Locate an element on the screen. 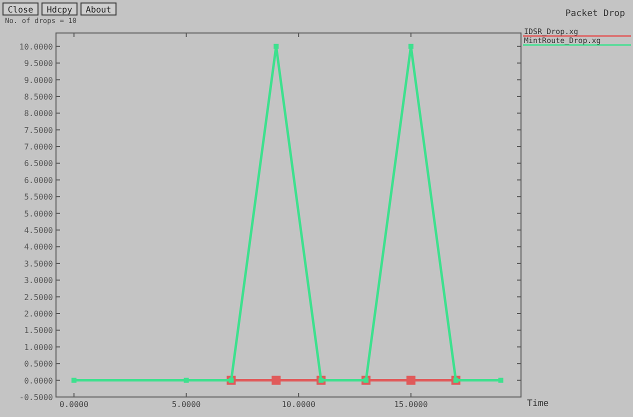 This screenshot has width=633, height=417. y-tick-label: 6.5000 is located at coordinates (39, 163).